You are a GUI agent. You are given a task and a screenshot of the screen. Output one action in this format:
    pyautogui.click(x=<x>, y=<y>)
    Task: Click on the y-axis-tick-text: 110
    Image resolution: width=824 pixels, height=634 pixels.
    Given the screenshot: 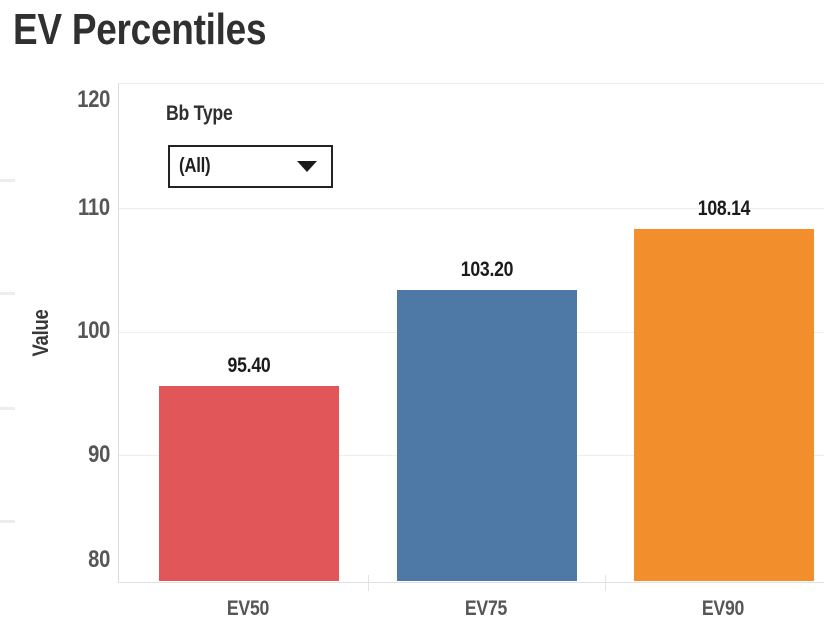 What is the action you would take?
    pyautogui.click(x=94, y=207)
    